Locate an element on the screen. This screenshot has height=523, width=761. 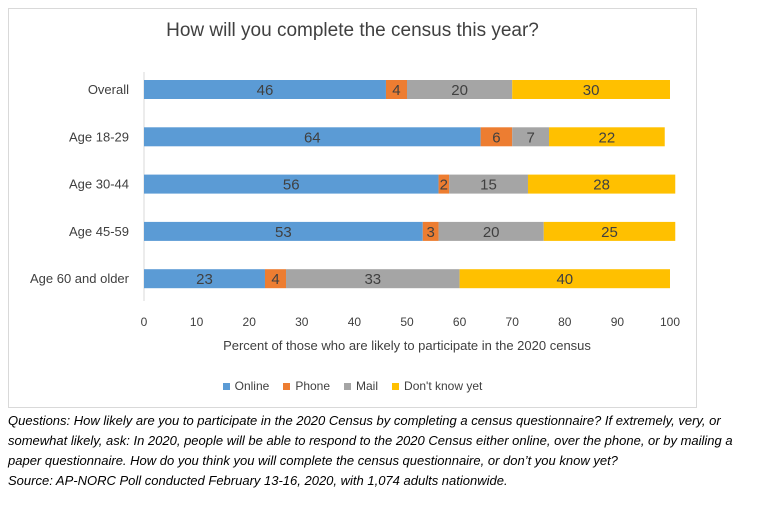
data-label: 46 is located at coordinates (265, 90).